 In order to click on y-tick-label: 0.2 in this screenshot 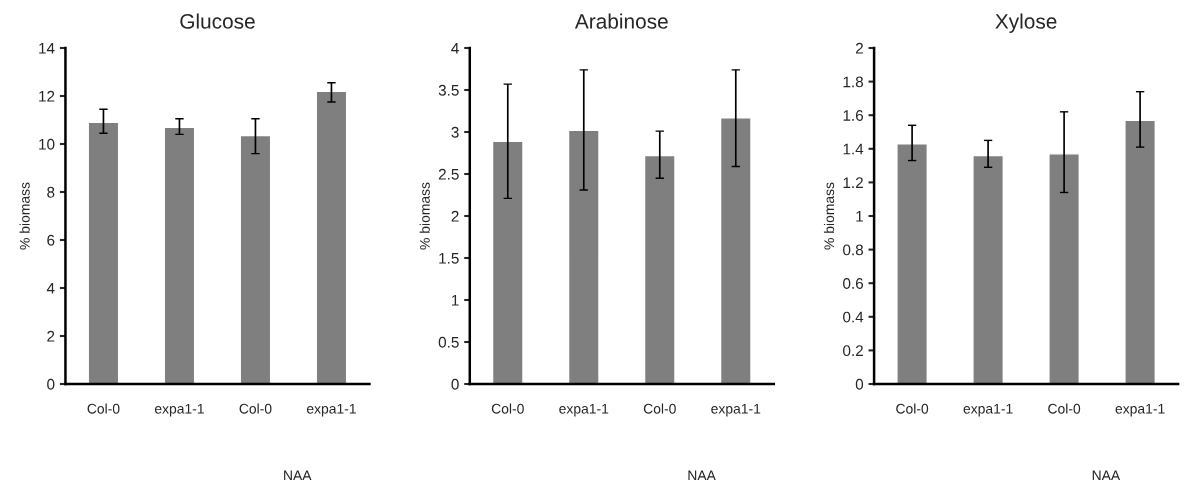, I will do `click(853, 351)`.